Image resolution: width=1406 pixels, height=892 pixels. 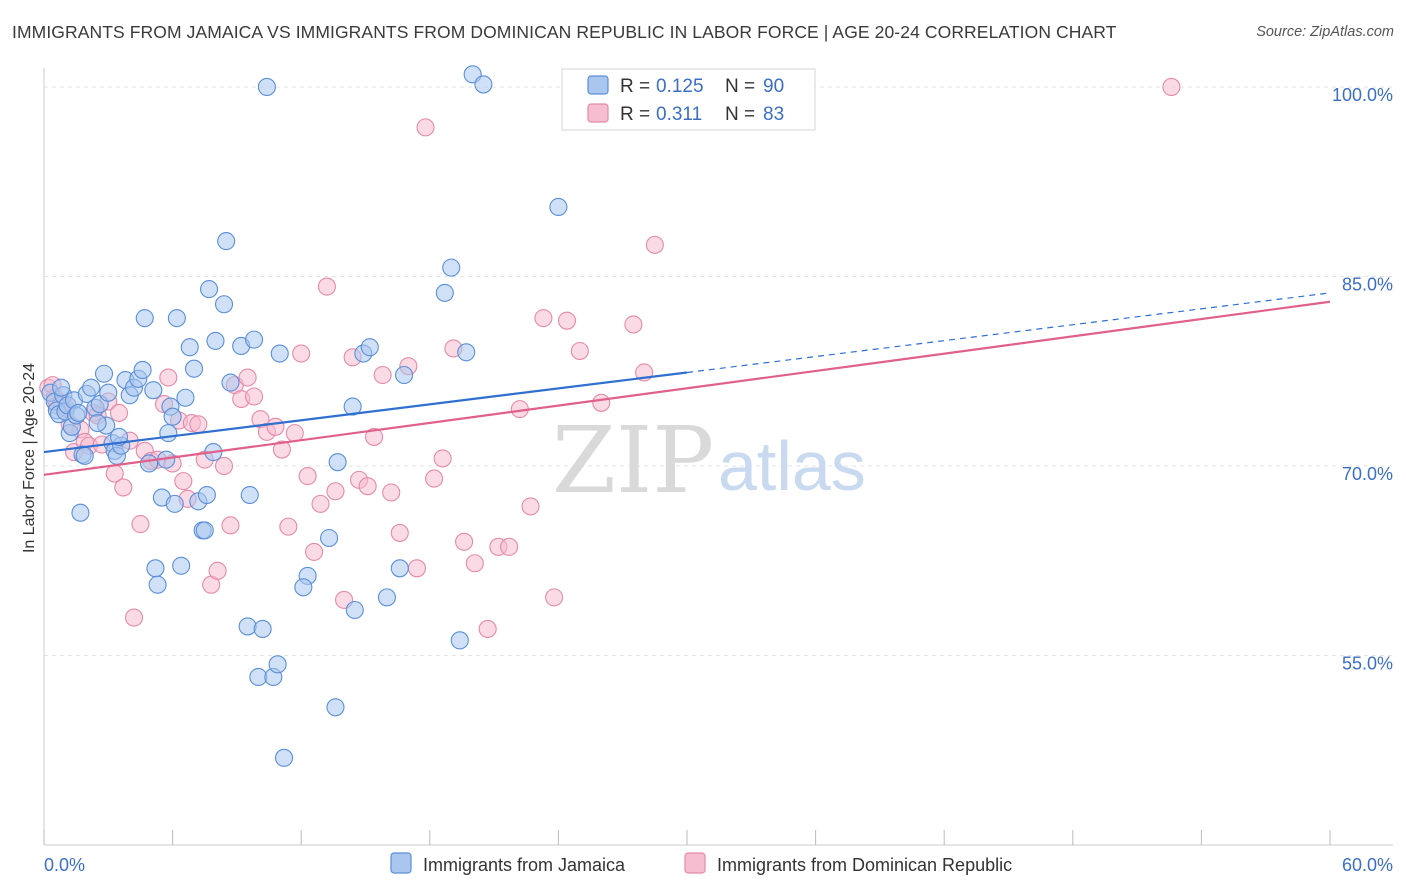 What do you see at coordinates (1362, 95) in the screenshot?
I see `y-tick-label: 100.0%` at bounding box center [1362, 95].